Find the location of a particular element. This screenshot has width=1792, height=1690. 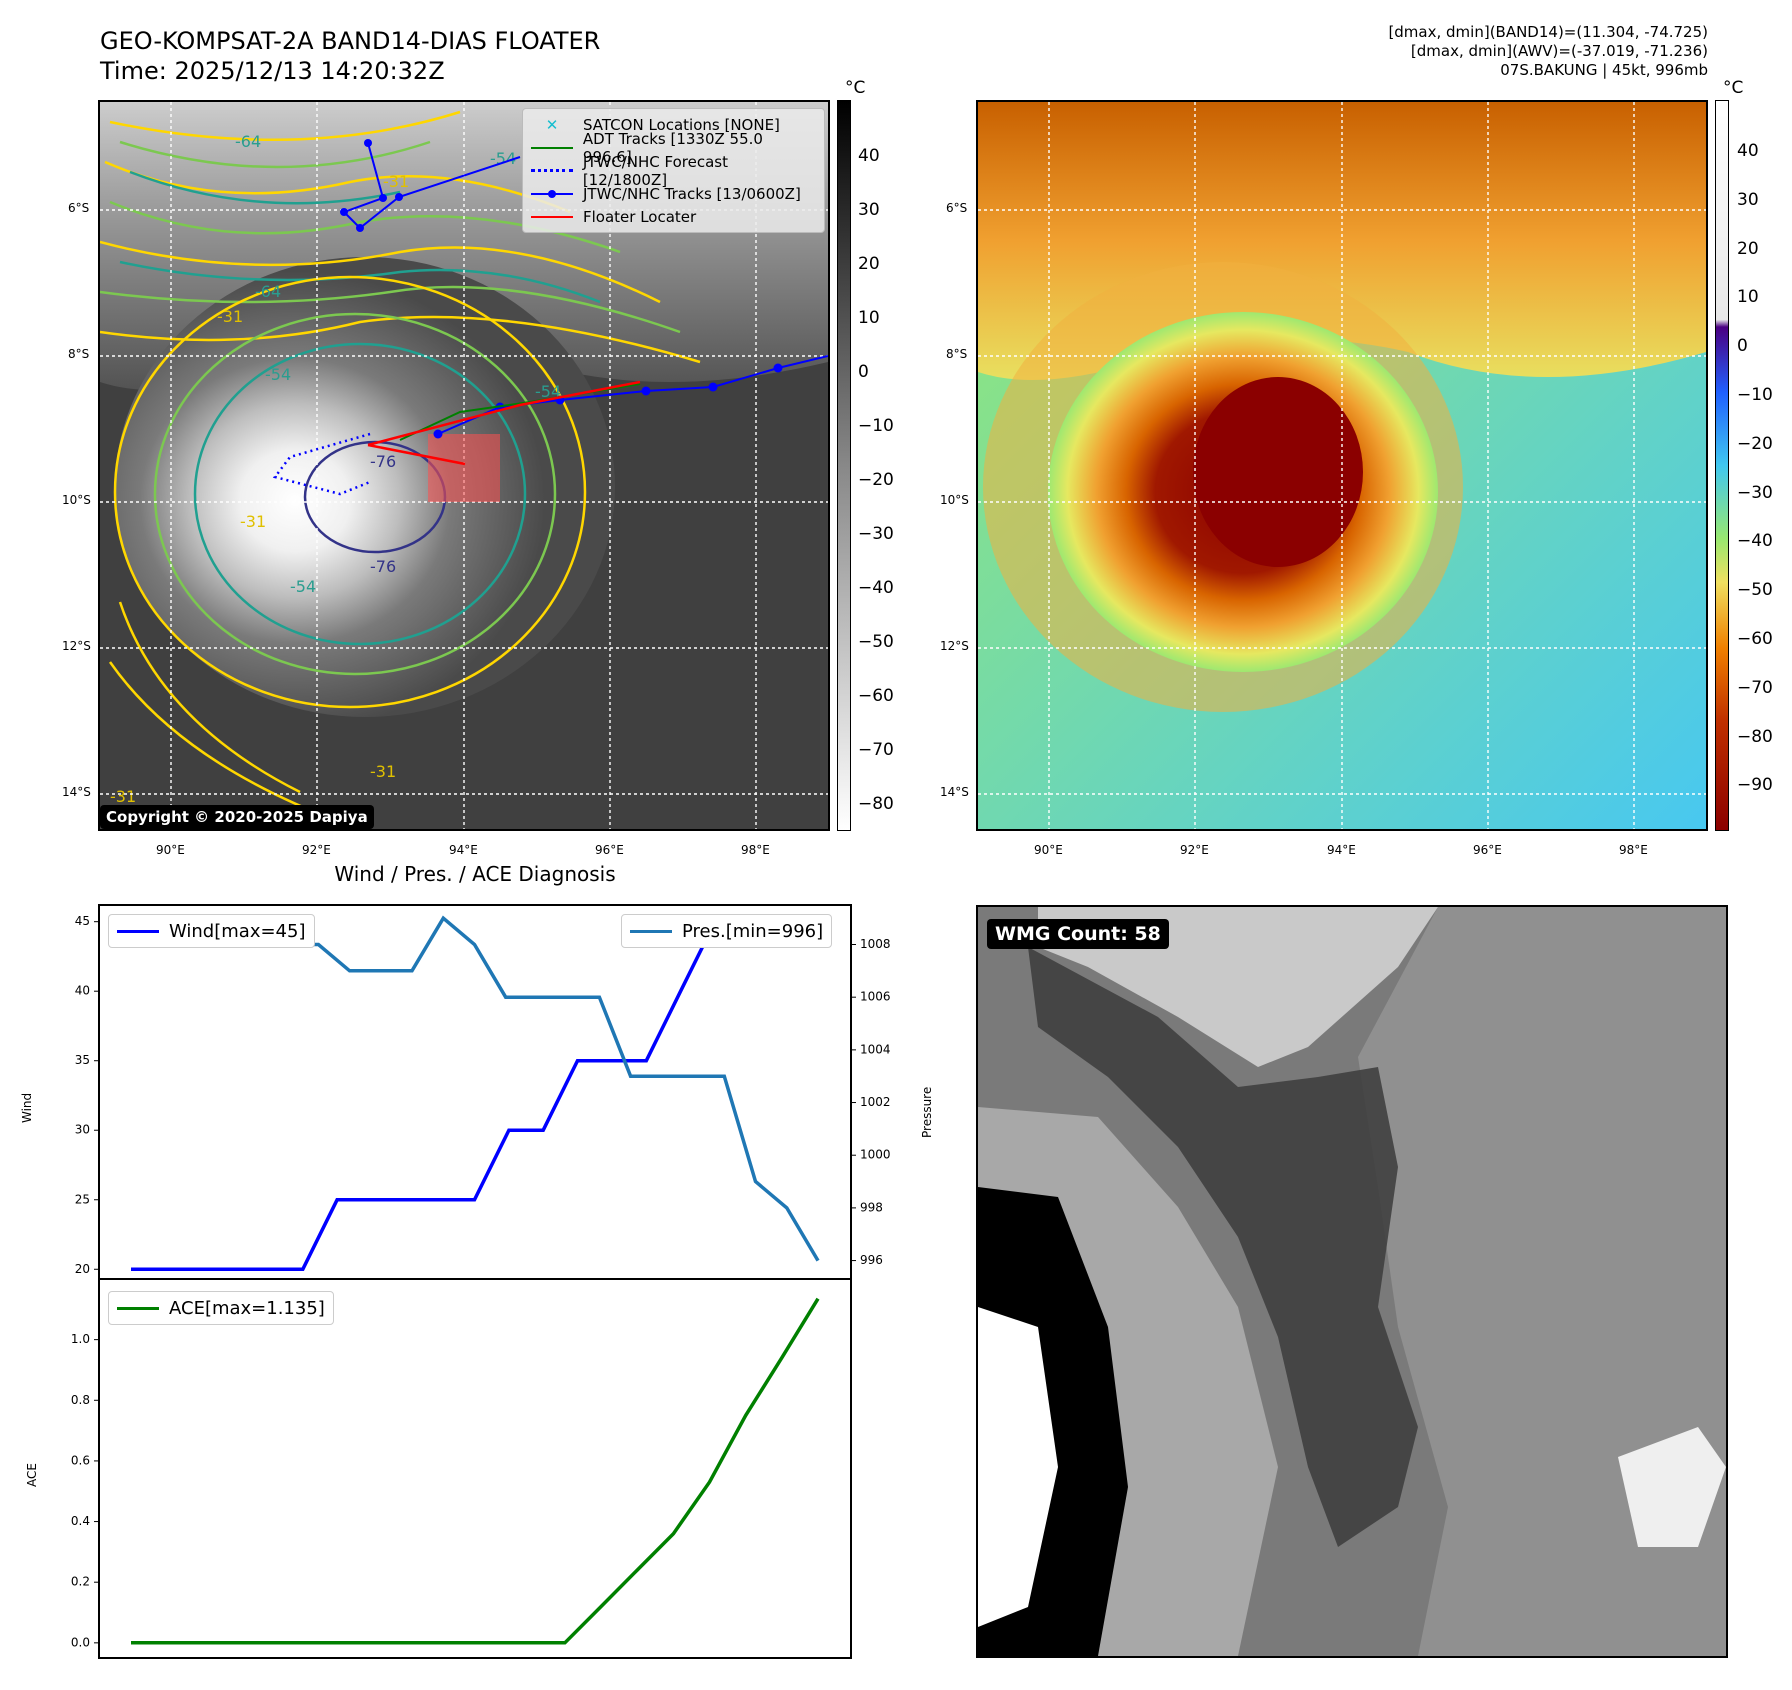

contour-yellow-north is located at coordinates (400, 237).